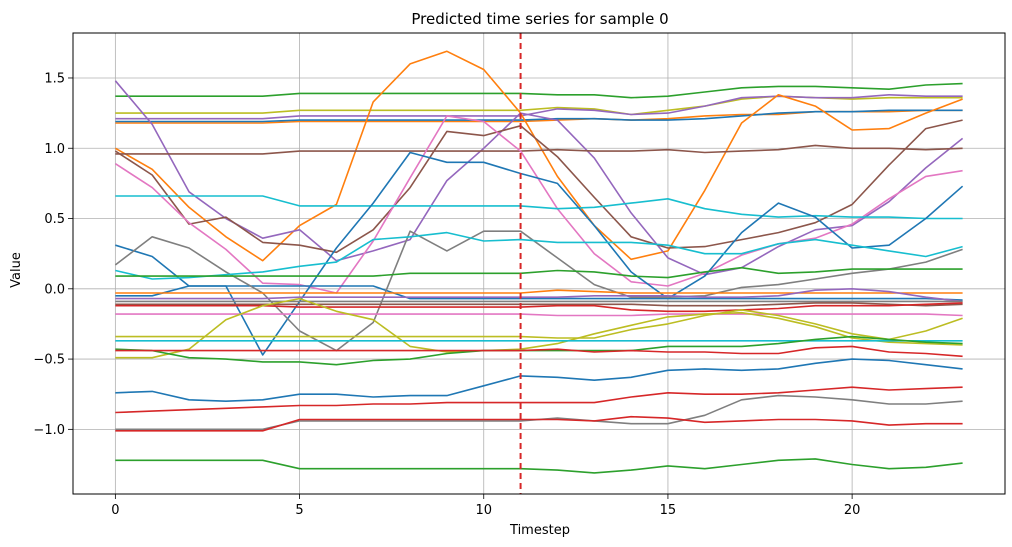 Image resolution: width=1012 pixels, height=547 pixels. What do you see at coordinates (299, 510) in the screenshot?
I see `x-tick-label: 5` at bounding box center [299, 510].